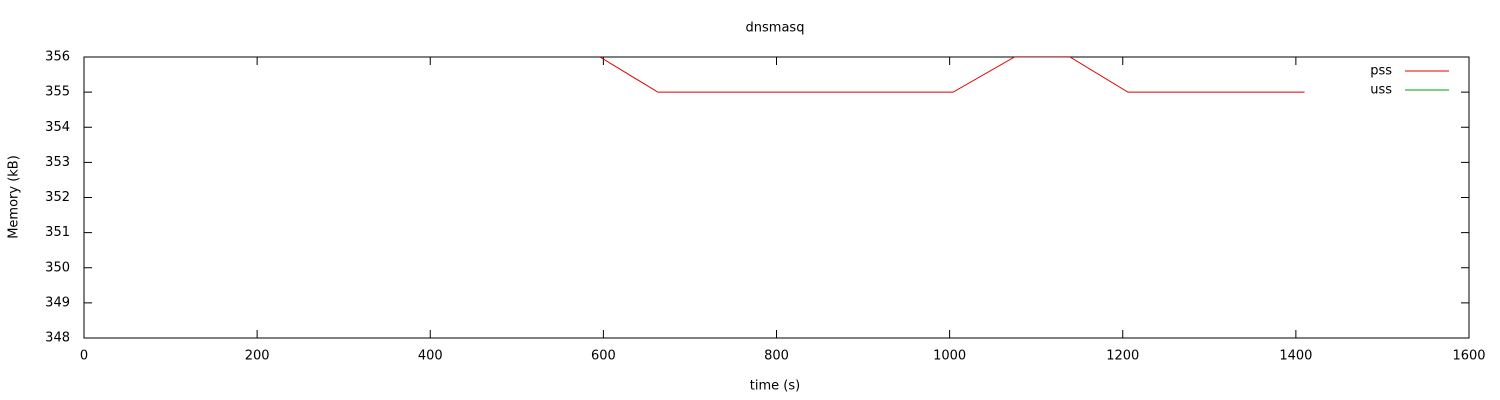 The height and width of the screenshot is (400, 1500). What do you see at coordinates (1468, 356) in the screenshot?
I see `x-tick-label: 1600` at bounding box center [1468, 356].